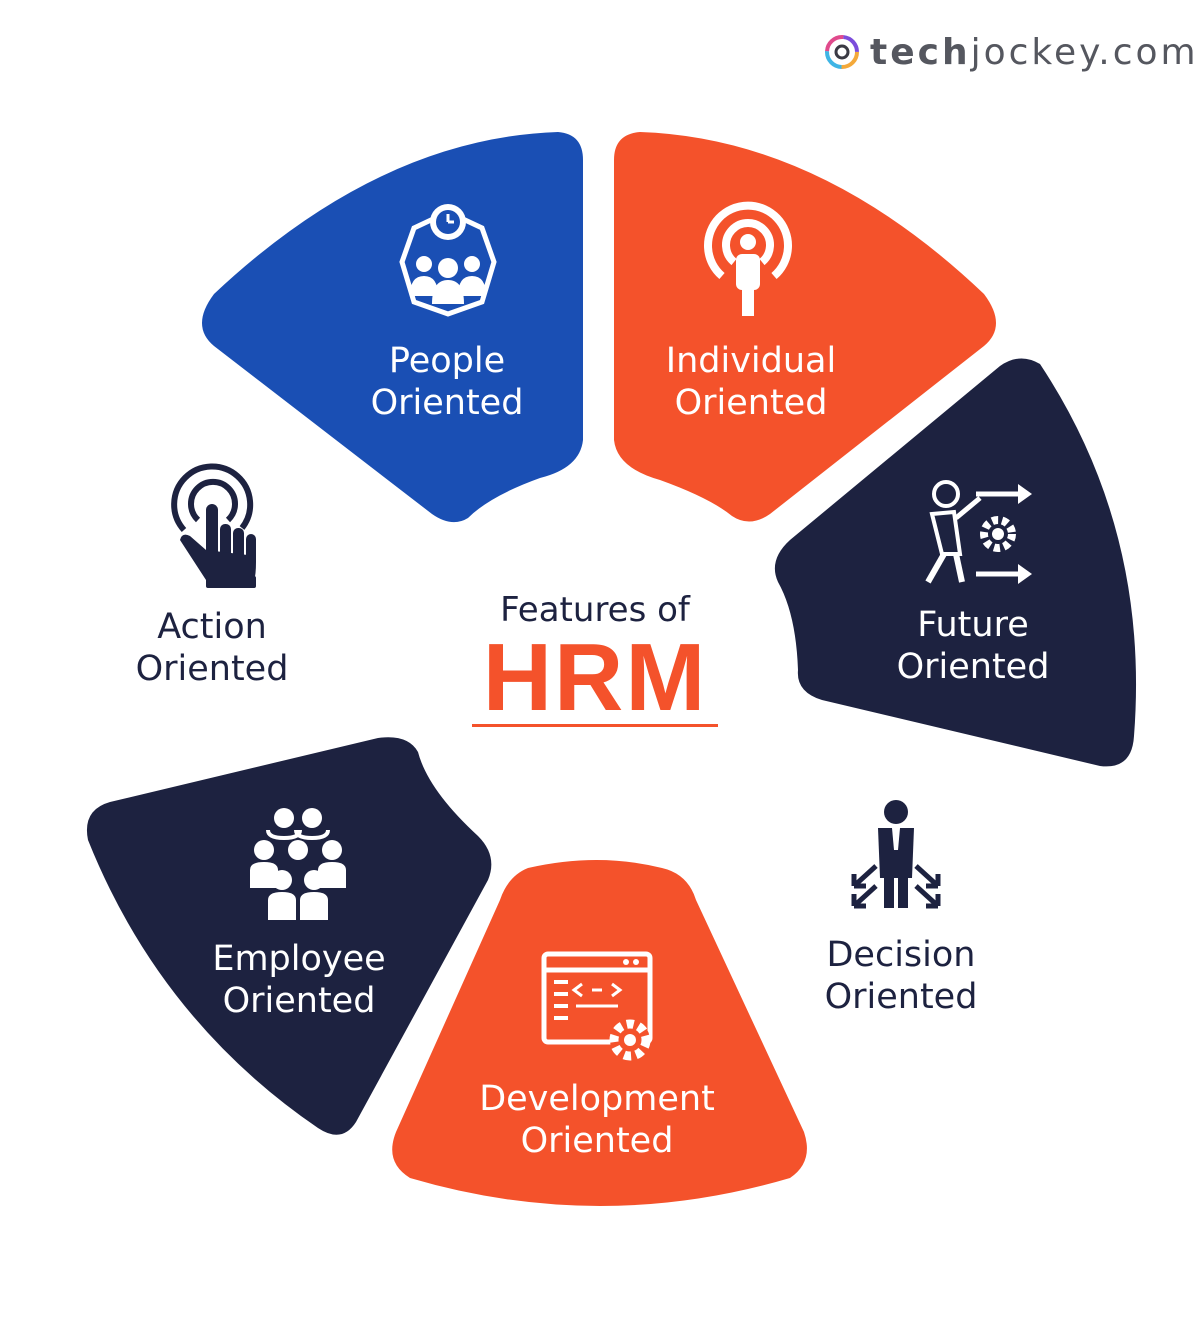 The image size is (1200, 1342). What do you see at coordinates (447, 382) in the screenshot?
I see `label-people-oriented: People Oriented` at bounding box center [447, 382].